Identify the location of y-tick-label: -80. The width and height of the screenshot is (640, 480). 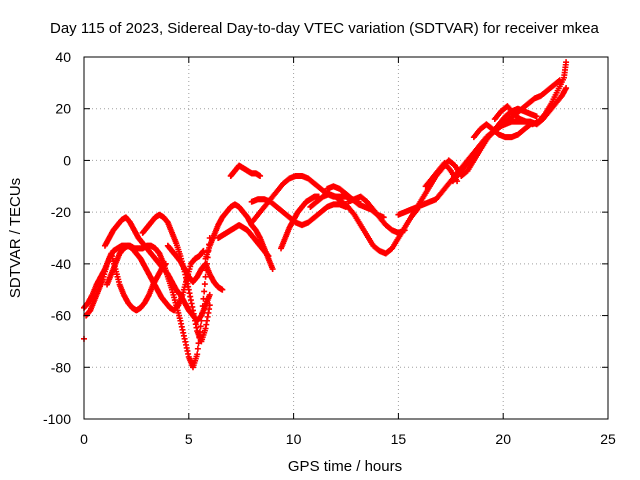
(61, 367).